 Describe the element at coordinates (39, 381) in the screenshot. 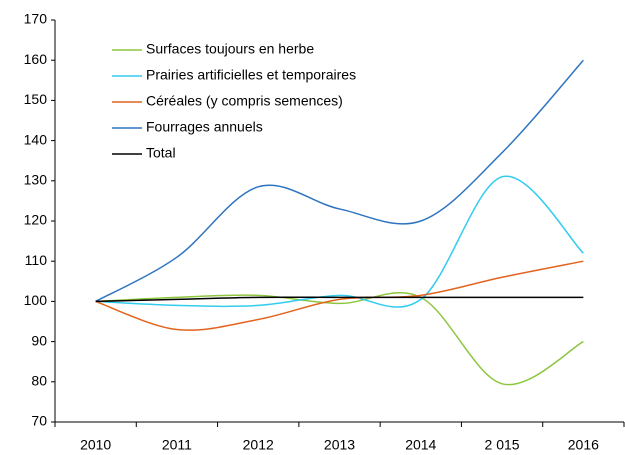

I see `y-tick-label: 80` at that location.